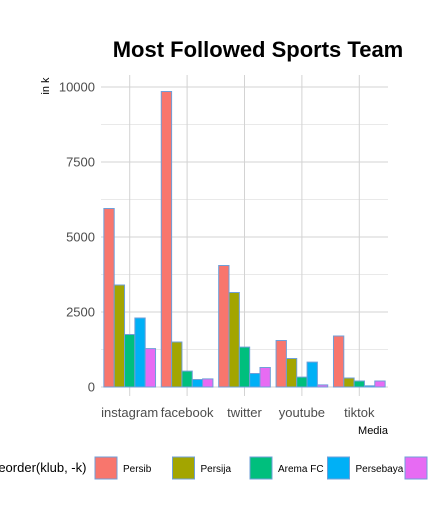 The height and width of the screenshot is (526, 428). What do you see at coordinates (137, 469) in the screenshot?
I see `legend-label: Persib` at bounding box center [137, 469].